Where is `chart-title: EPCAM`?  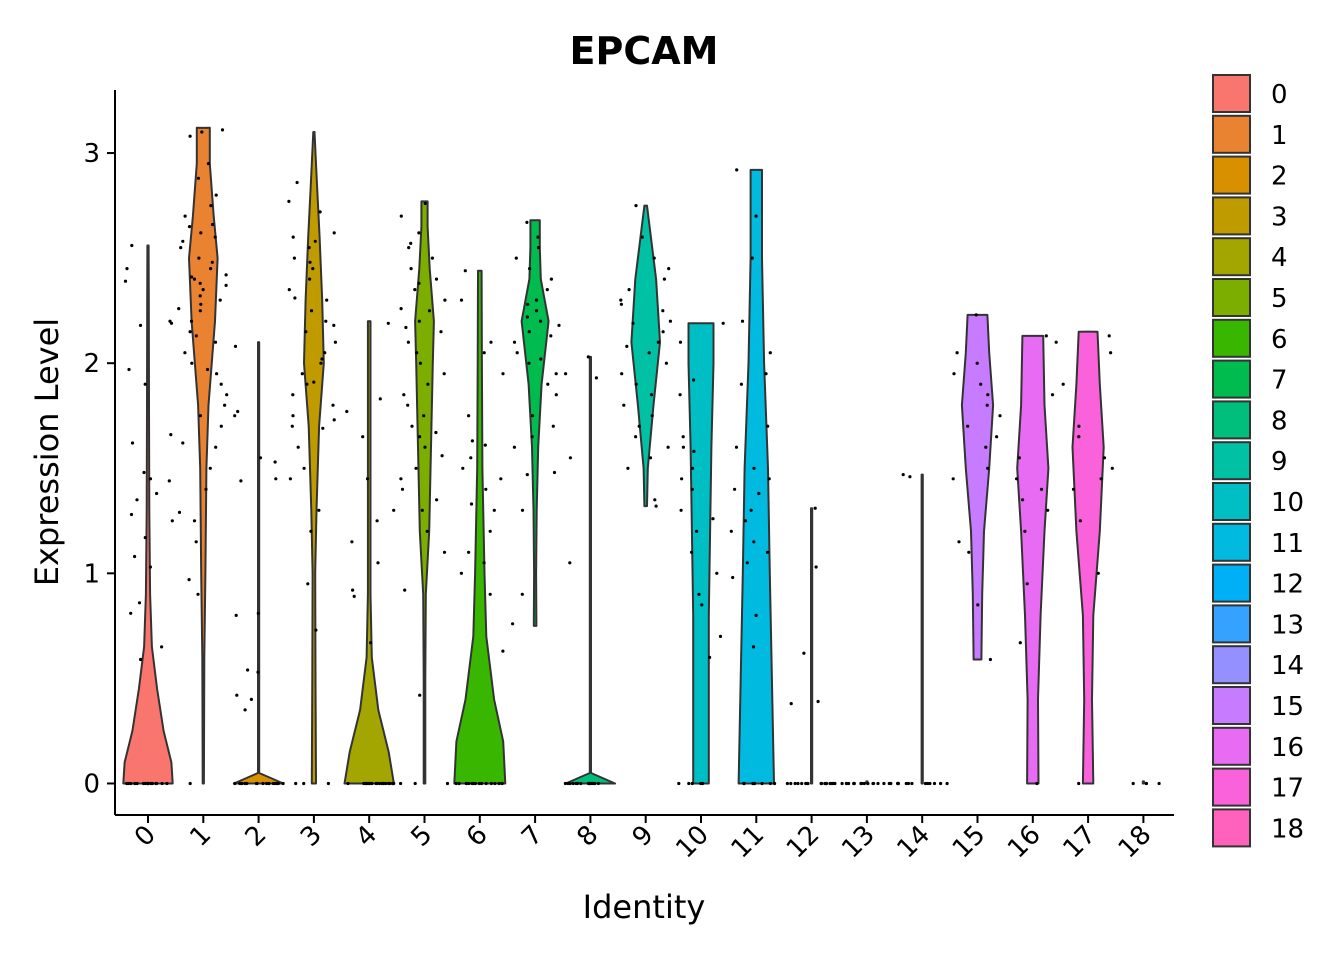 chart-title: EPCAM is located at coordinates (644, 51).